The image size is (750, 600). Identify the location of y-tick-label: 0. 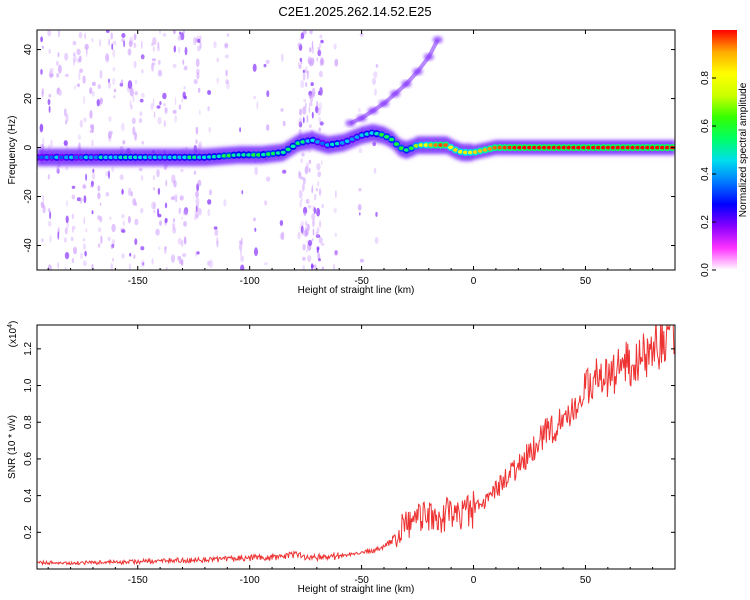
(28, 147).